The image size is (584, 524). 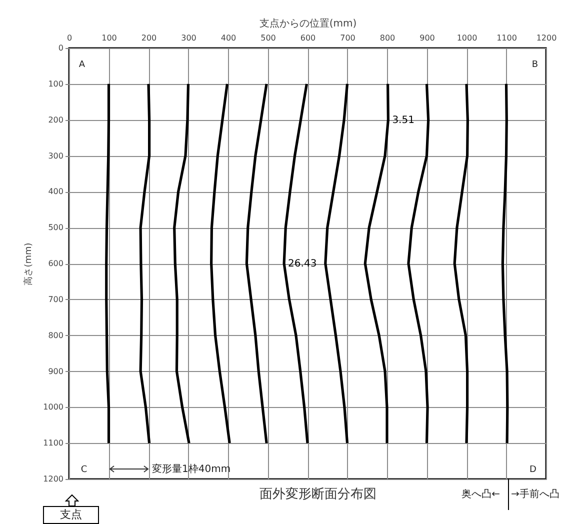 What do you see at coordinates (56, 263) in the screenshot?
I see `y-tick-label: 600` at bounding box center [56, 263].